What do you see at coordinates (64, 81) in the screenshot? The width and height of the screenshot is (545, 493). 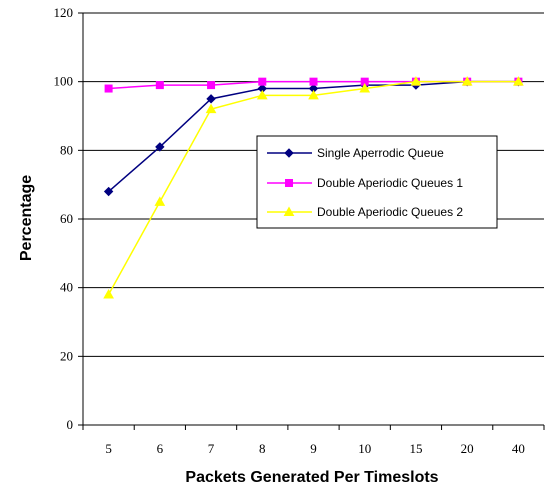 I see `y-tick-label-100: 100` at bounding box center [64, 81].